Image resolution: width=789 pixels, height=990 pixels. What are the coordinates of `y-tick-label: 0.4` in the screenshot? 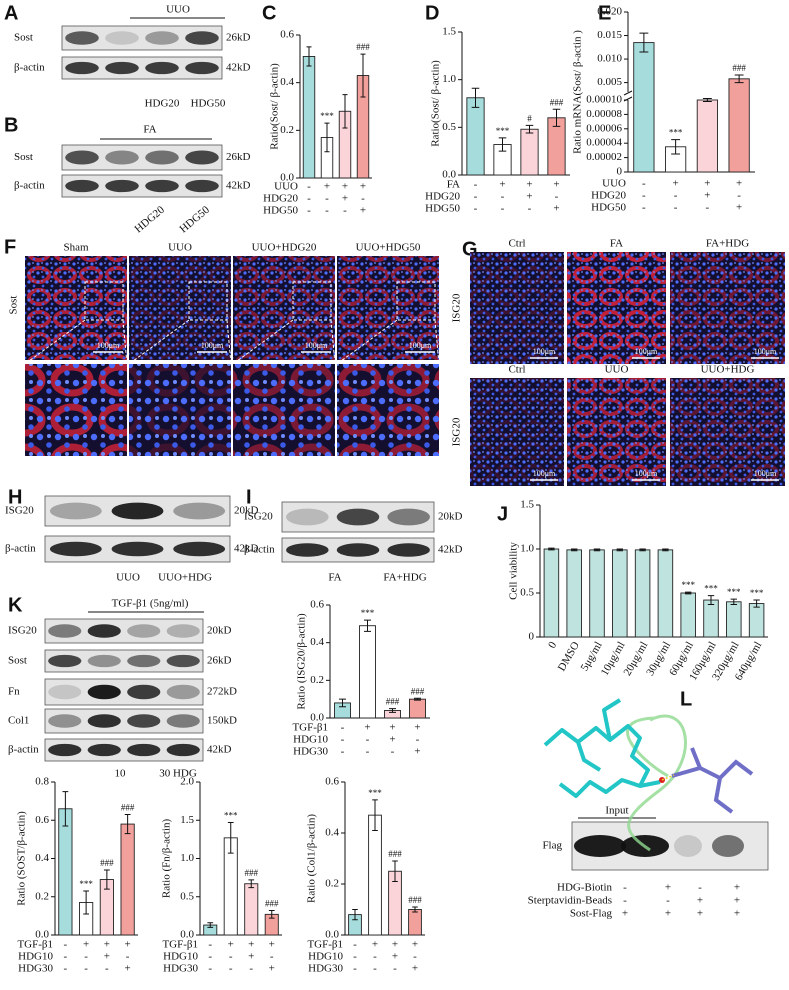 It's located at (332, 833).